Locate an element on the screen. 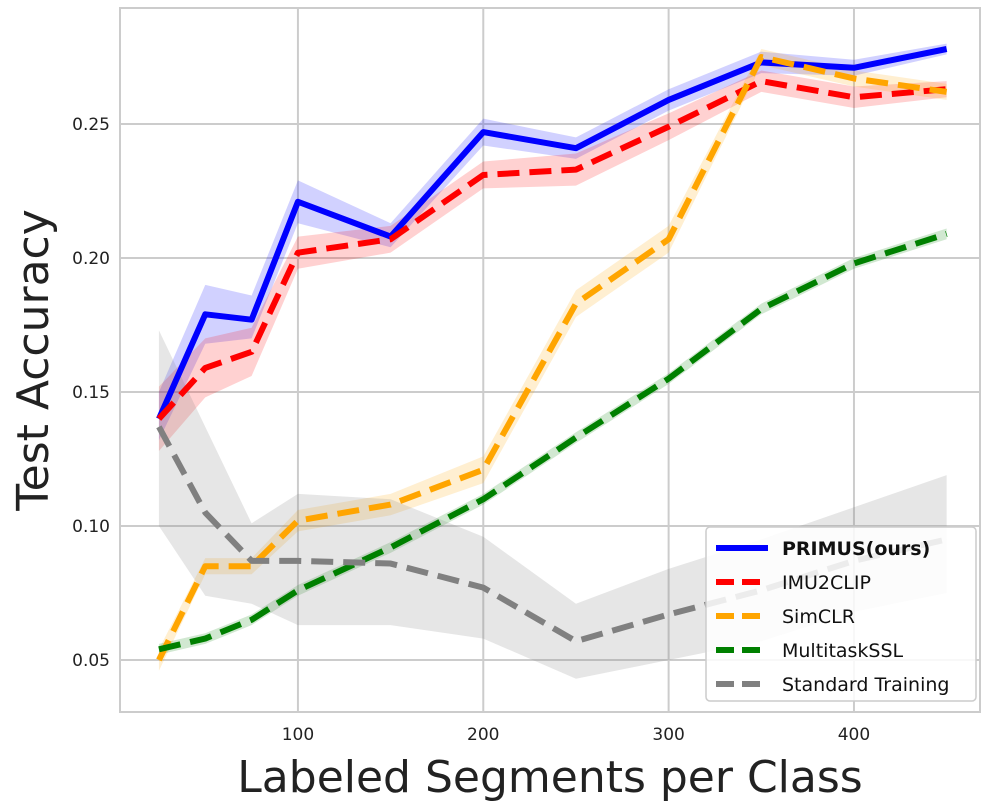 This screenshot has width=996, height=812. x-tick-label: 100 is located at coordinates (298, 735).